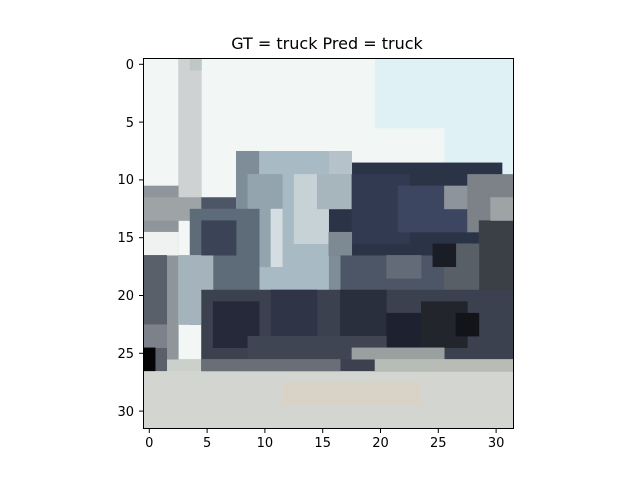 The width and height of the screenshot is (640, 480). I want to click on figure-title: GT = truck Pred = truck, so click(327, 43).